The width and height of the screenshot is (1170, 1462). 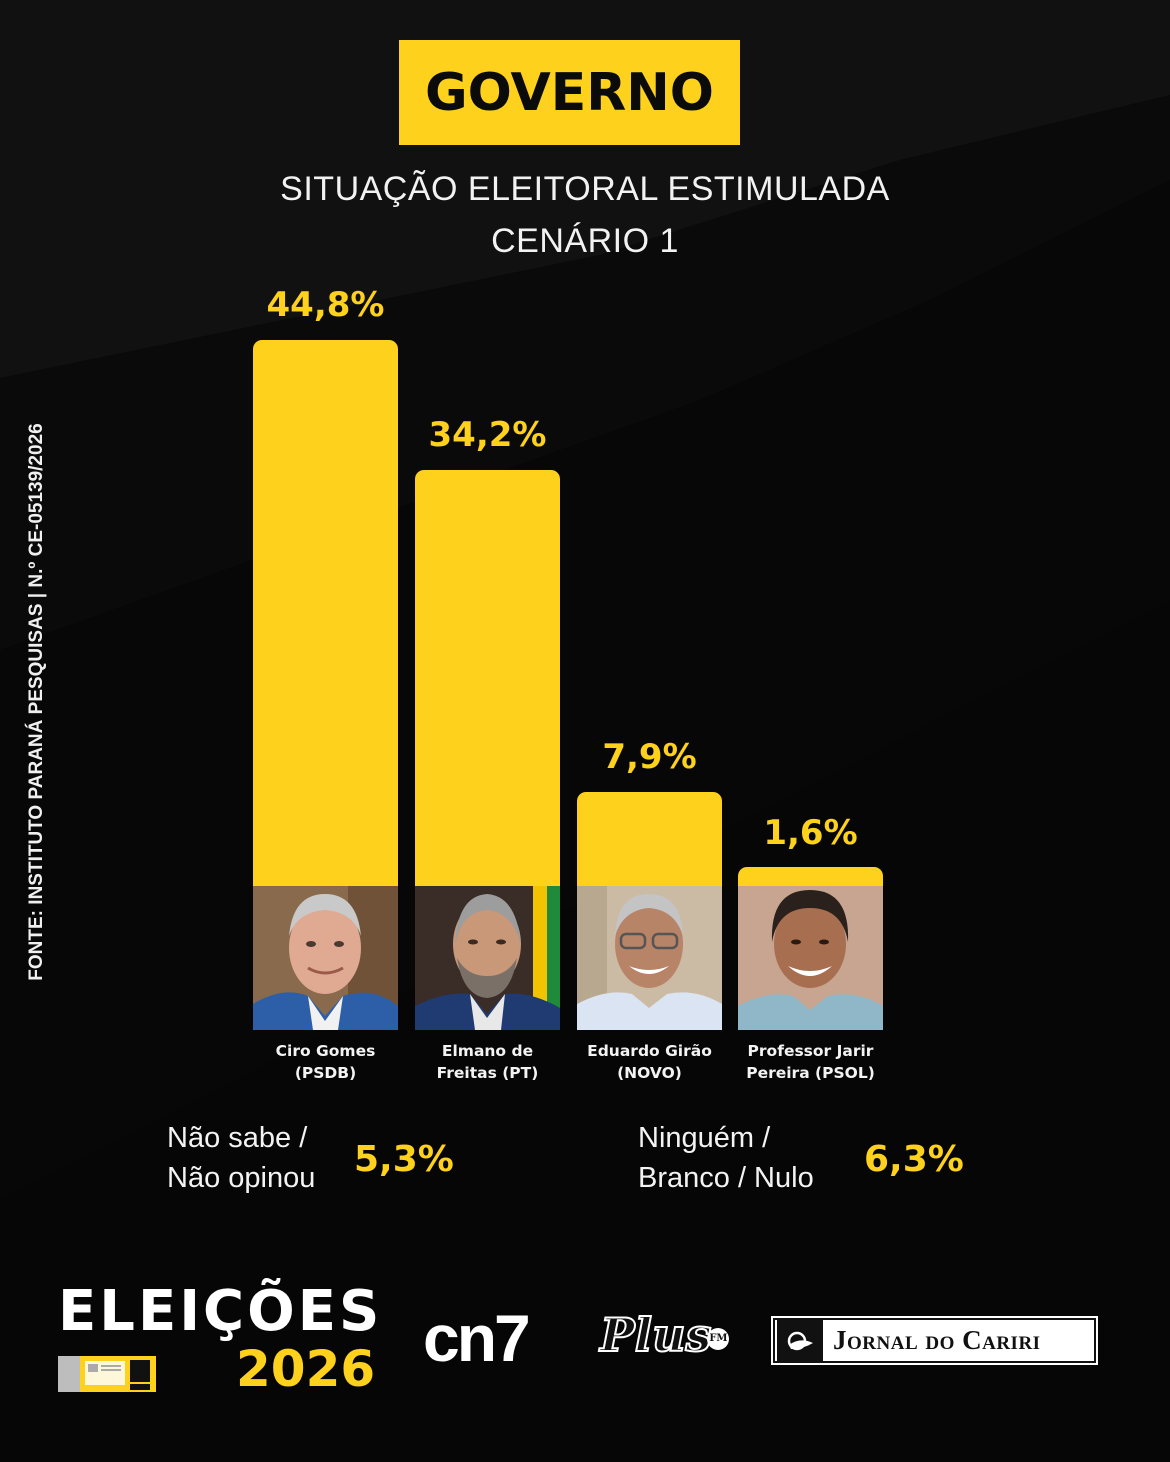 What do you see at coordinates (810, 833) in the screenshot?
I see `bar-value-label: 1,6%` at bounding box center [810, 833].